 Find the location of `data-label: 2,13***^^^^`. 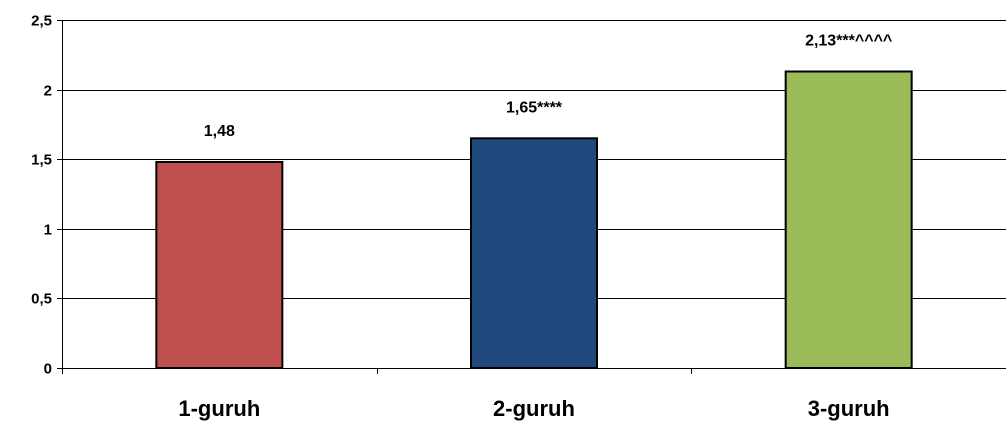

data-label: 2,13***^^^^ is located at coordinates (848, 41).